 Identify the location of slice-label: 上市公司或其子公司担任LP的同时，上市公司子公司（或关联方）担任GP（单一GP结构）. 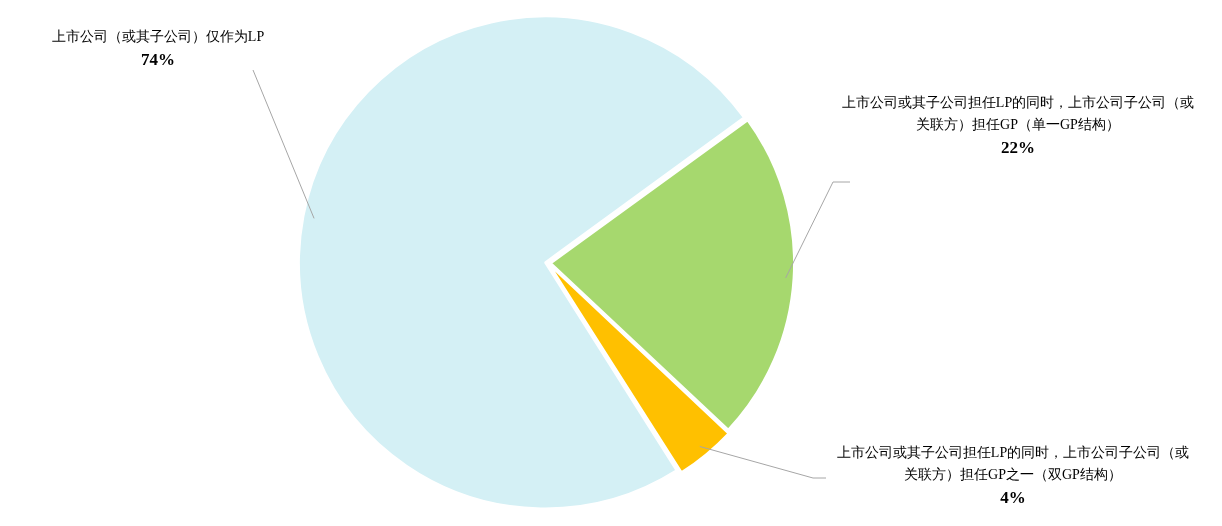
(1018, 113).